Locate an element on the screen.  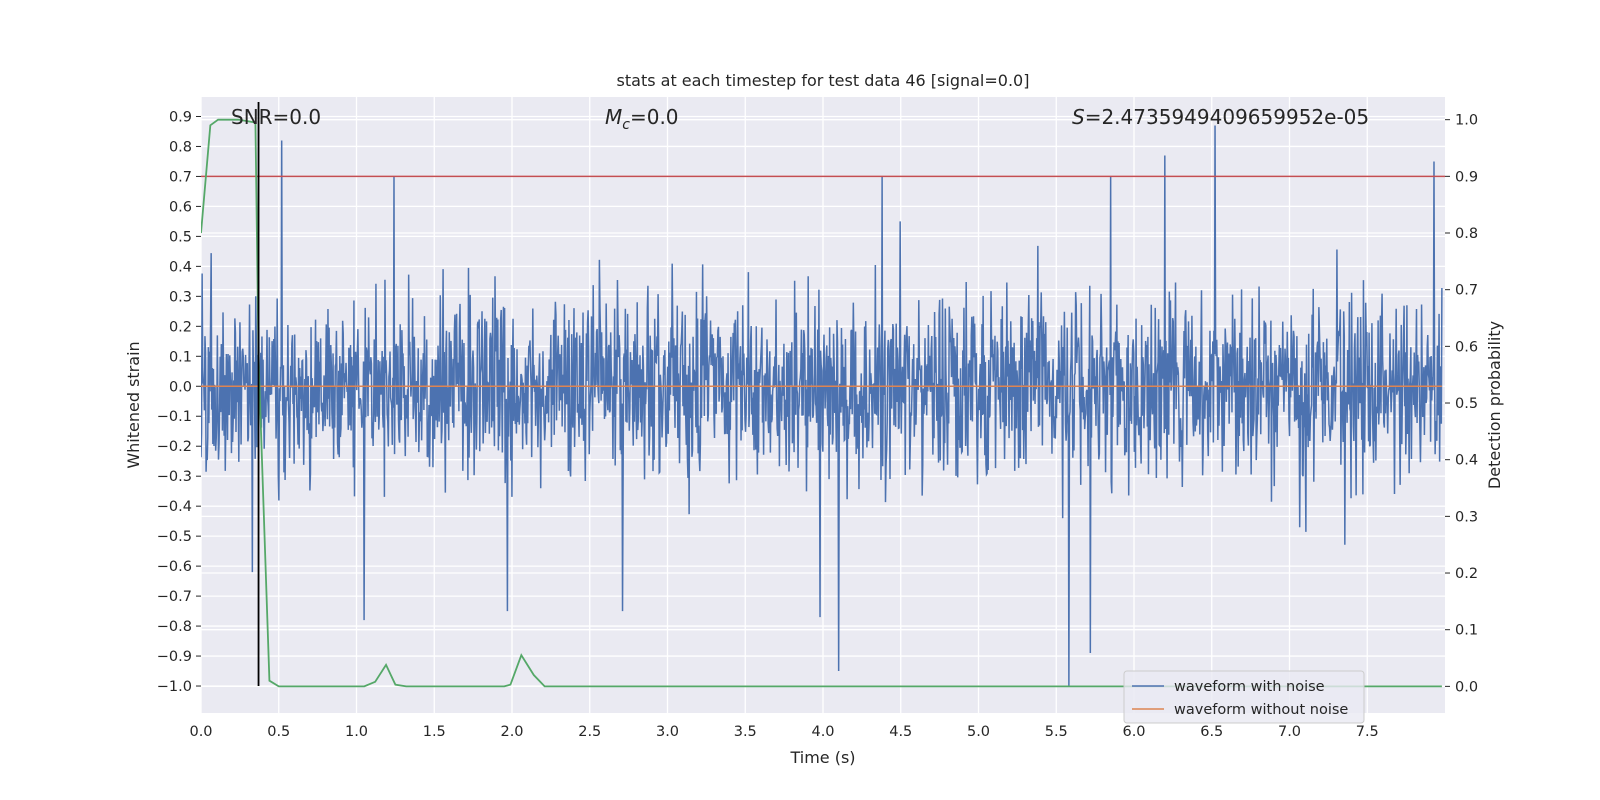
y-tick-label: 0.5 is located at coordinates (180, 237).